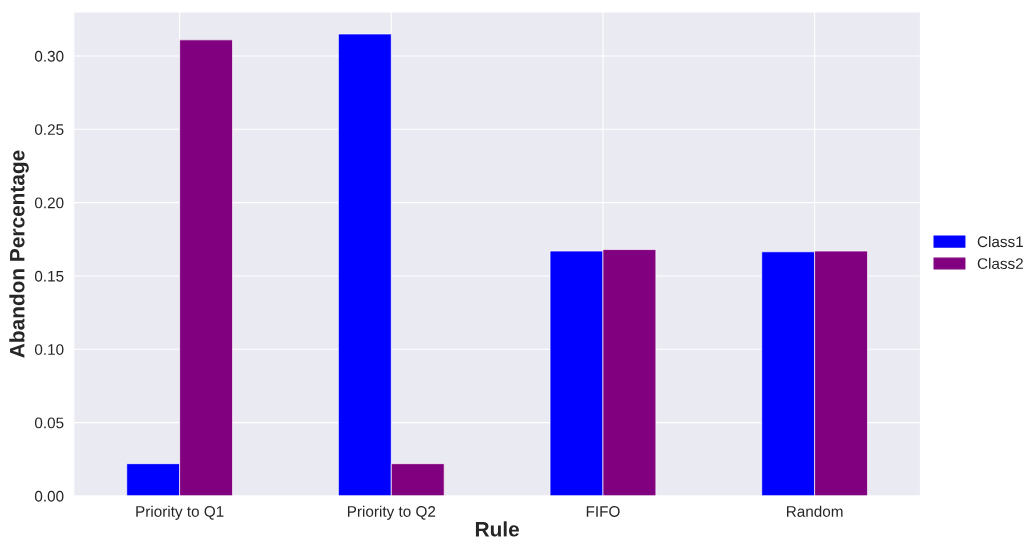  What do you see at coordinates (49, 203) in the screenshot?
I see `y-tick-label: 0.20` at bounding box center [49, 203].